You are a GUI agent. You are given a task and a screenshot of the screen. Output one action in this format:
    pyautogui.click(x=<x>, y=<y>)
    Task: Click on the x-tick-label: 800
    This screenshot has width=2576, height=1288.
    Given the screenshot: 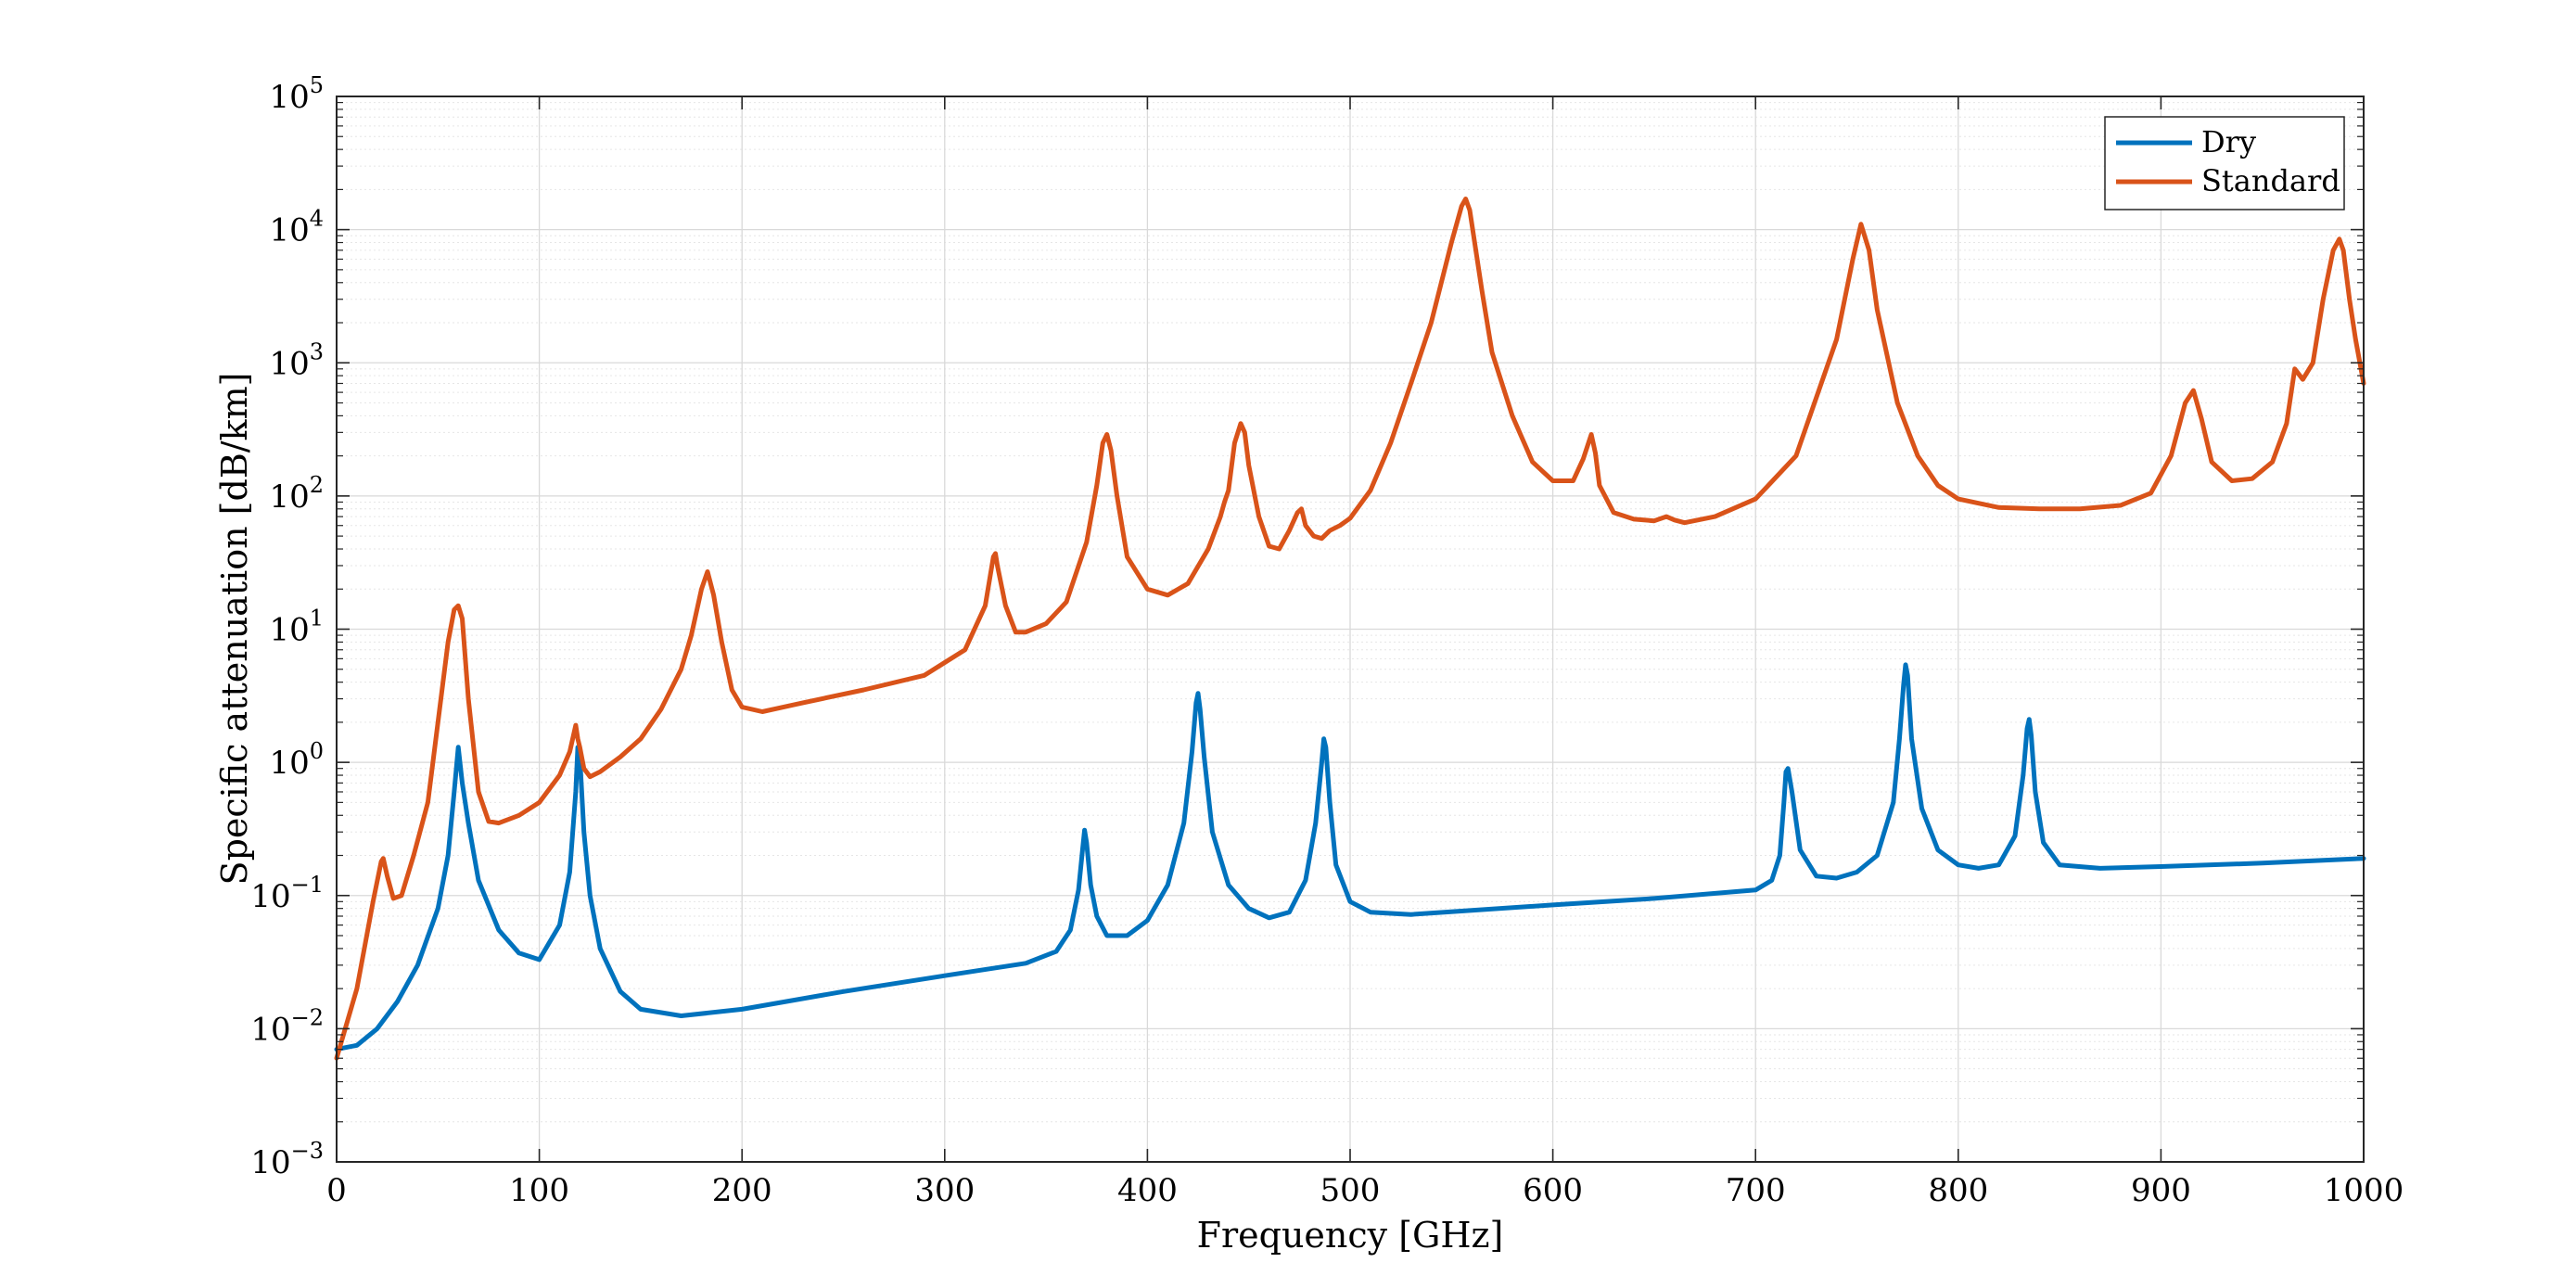 What is the action you would take?
    pyautogui.click(x=1958, y=1190)
    